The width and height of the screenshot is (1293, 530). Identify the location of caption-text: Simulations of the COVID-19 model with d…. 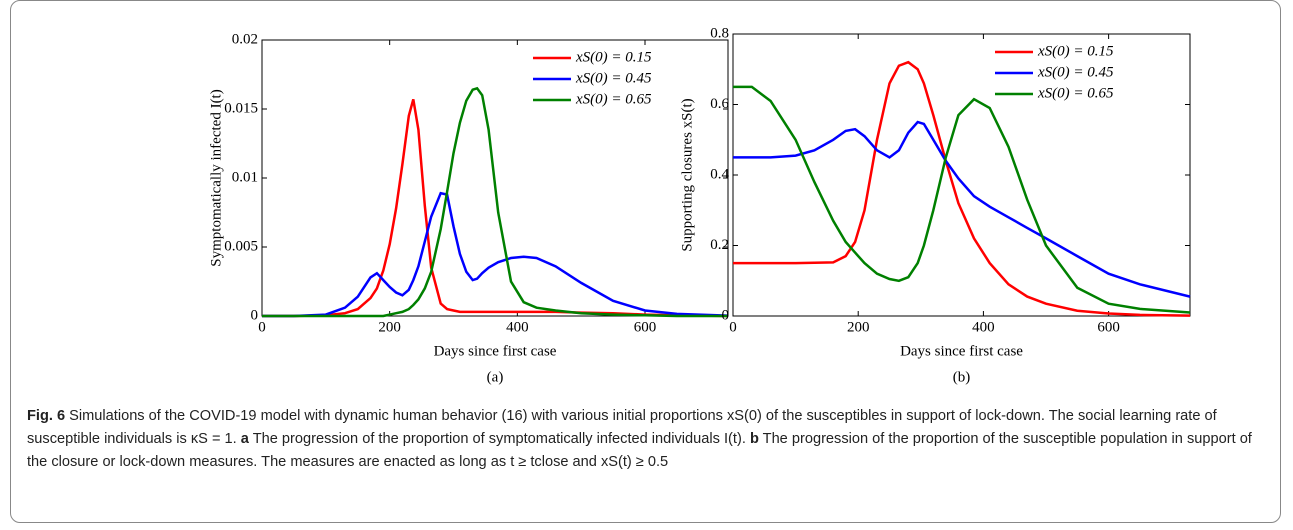
(622, 427).